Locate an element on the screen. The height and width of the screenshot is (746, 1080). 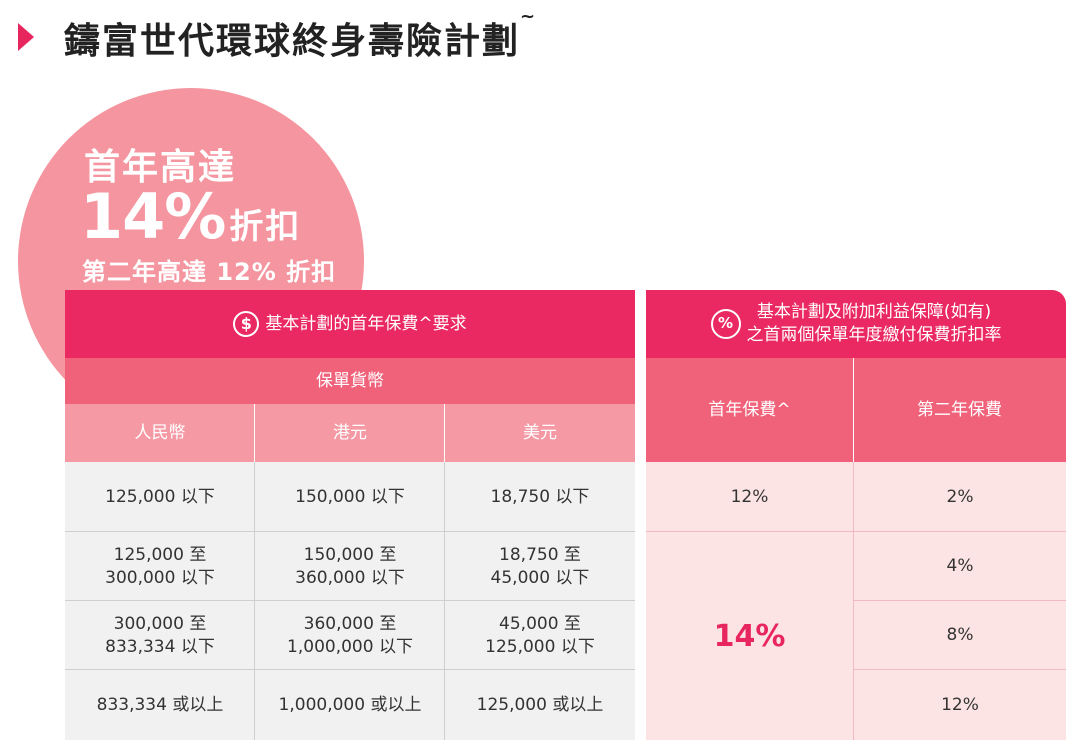
policy-currency-header: 保單貨幣 is located at coordinates (350, 381).